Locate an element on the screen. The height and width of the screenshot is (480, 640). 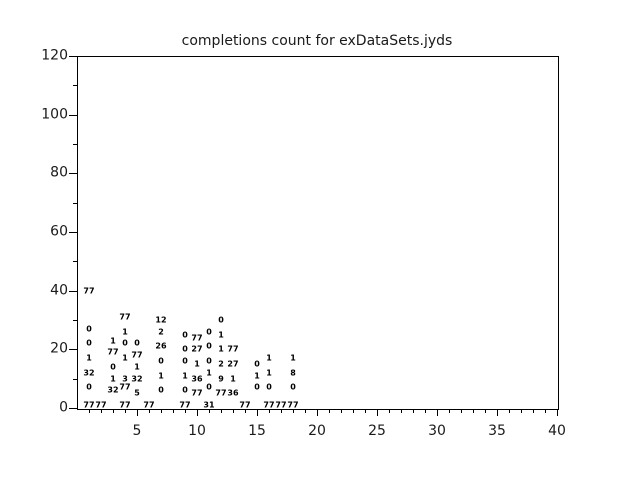
x-axis-tick-label: 25 is located at coordinates (377, 431).